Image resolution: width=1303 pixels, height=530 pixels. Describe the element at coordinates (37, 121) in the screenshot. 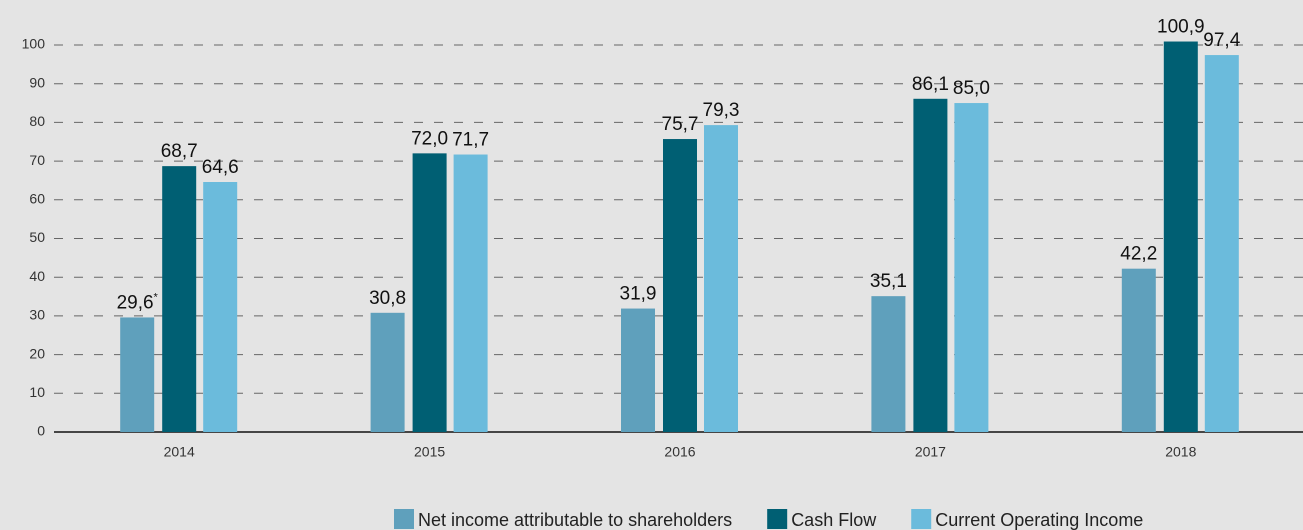

I see `y-tick-label: 80` at that location.